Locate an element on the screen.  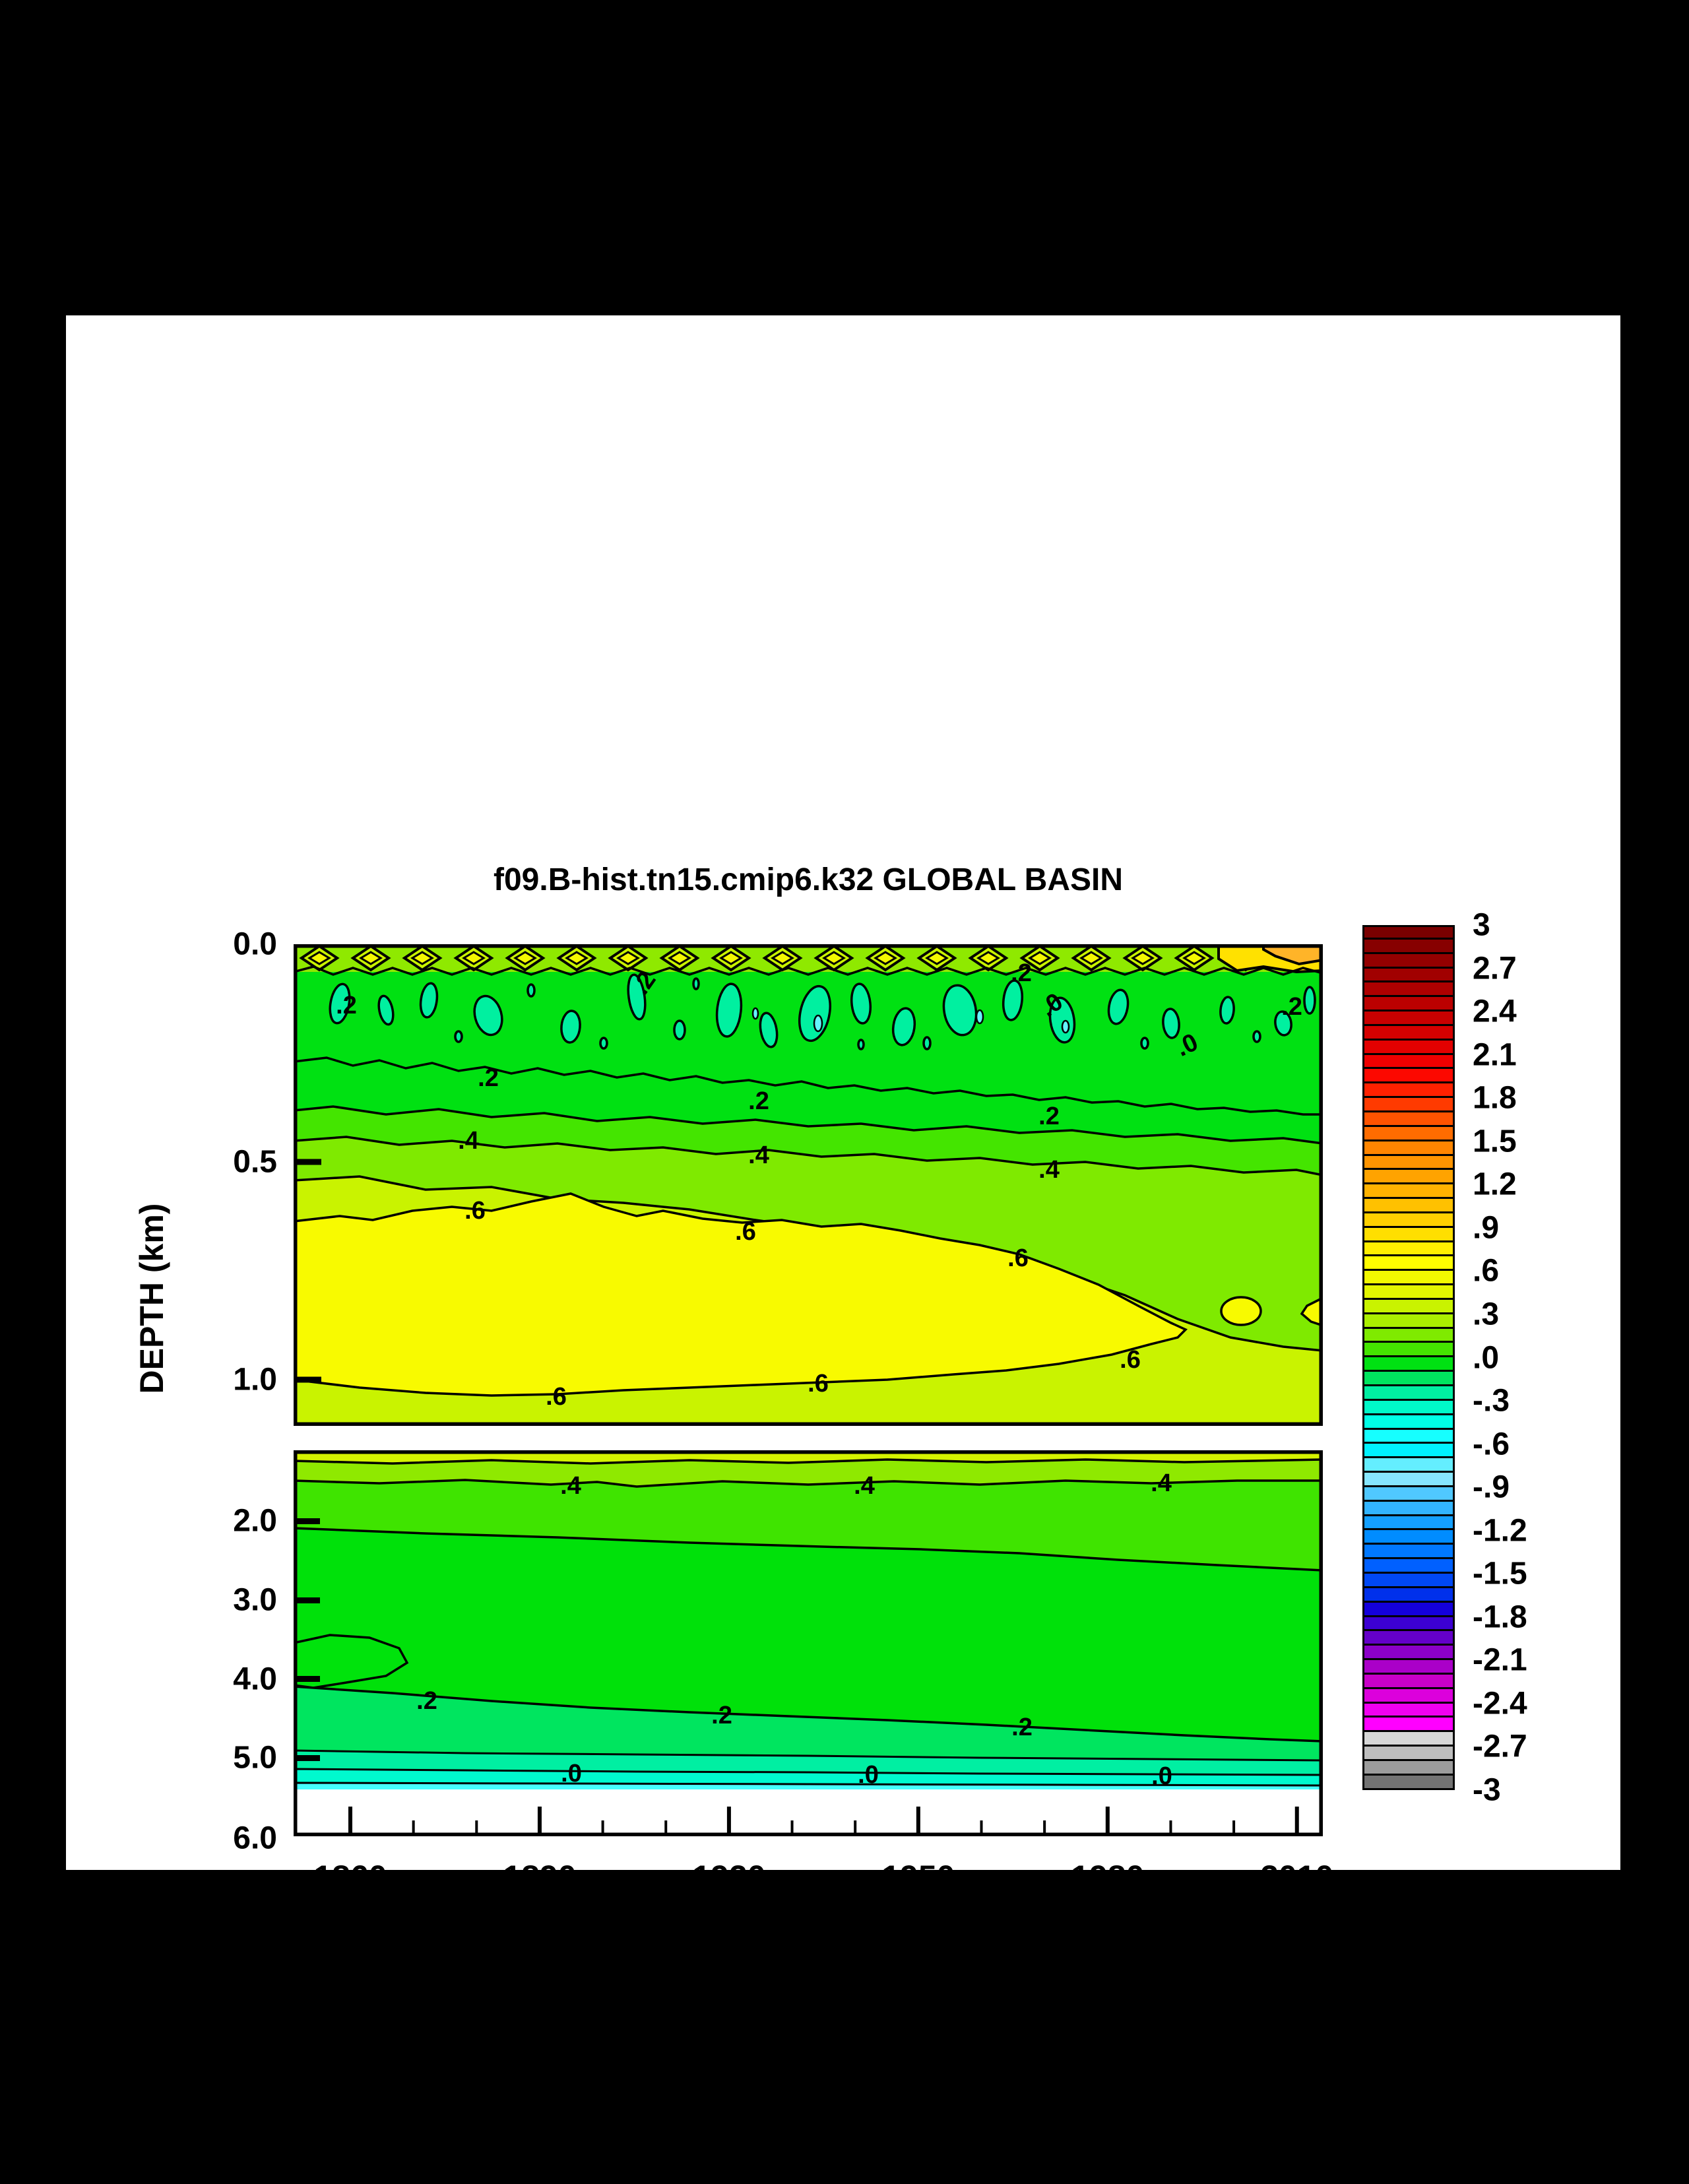
colorbar-tick-label: -2.7 is located at coordinates (1500, 1746).